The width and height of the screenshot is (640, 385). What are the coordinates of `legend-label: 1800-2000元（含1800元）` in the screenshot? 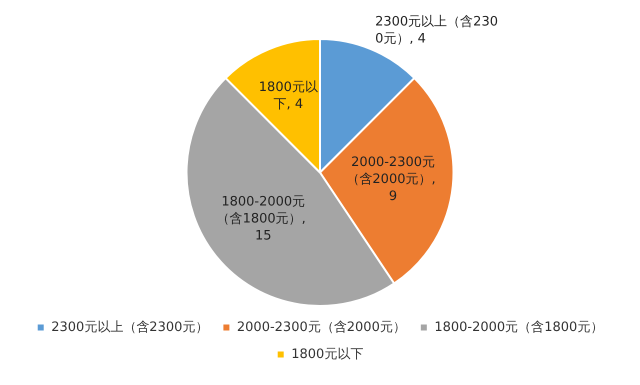 It's located at (519, 327).